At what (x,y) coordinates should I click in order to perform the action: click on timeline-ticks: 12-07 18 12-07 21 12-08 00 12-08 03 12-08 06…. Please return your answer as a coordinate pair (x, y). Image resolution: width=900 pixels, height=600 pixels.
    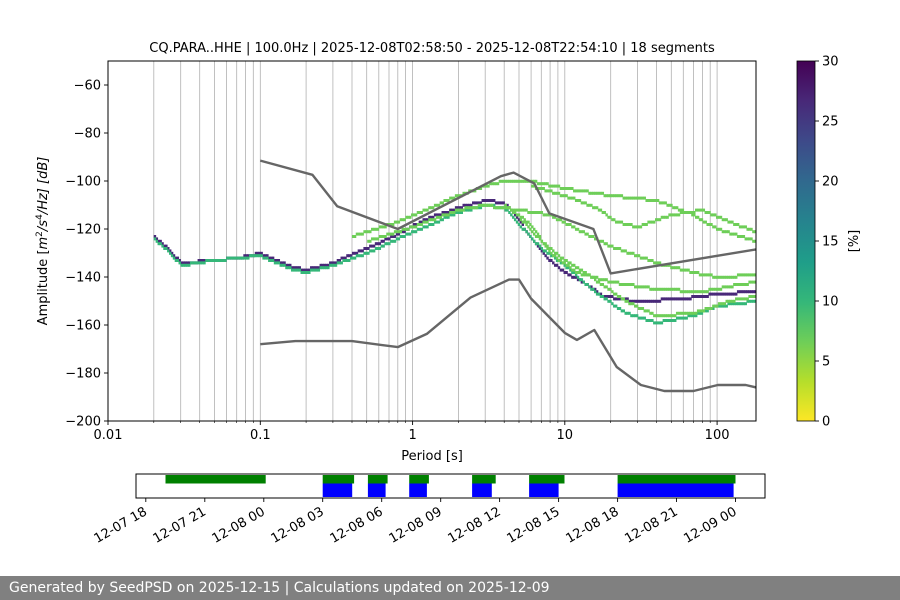
    Looking at the image, I should click on (416, 522).